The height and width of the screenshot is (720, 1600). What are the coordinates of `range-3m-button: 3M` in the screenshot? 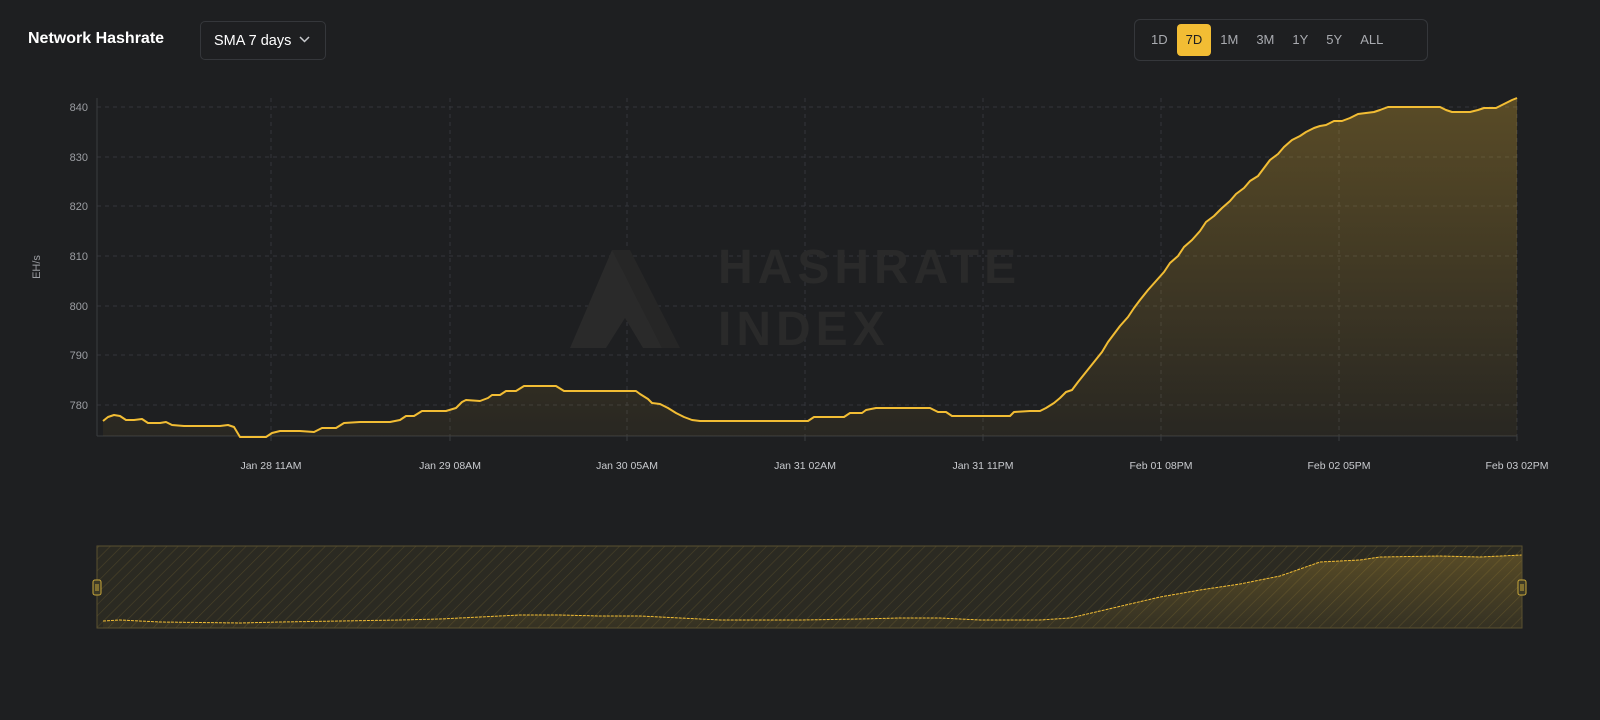 It's located at (1265, 39).